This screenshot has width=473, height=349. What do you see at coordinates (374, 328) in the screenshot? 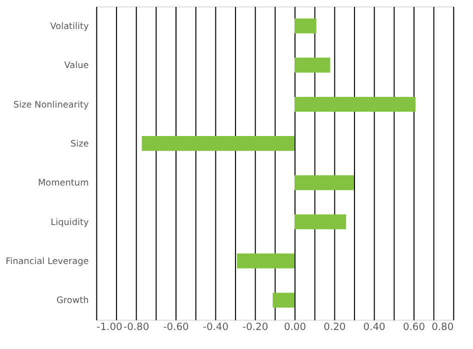
I see `x-tick-label: 0.40` at bounding box center [374, 328].